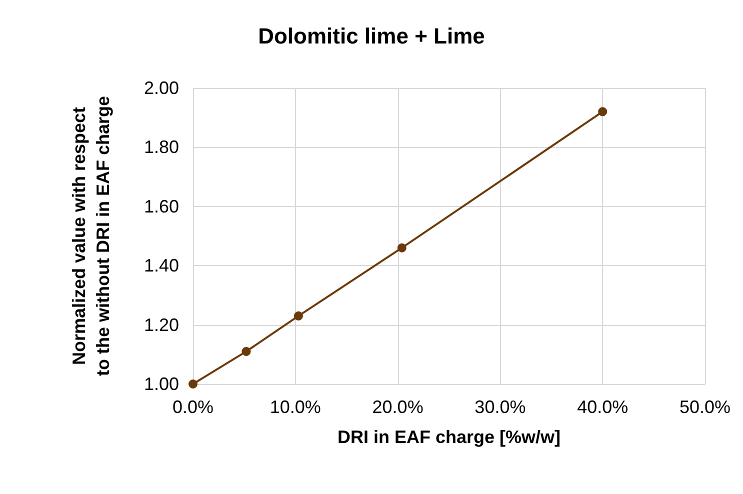 The width and height of the screenshot is (743, 494). I want to click on chart-title: Dolomitic lime + Lime, so click(371, 36).